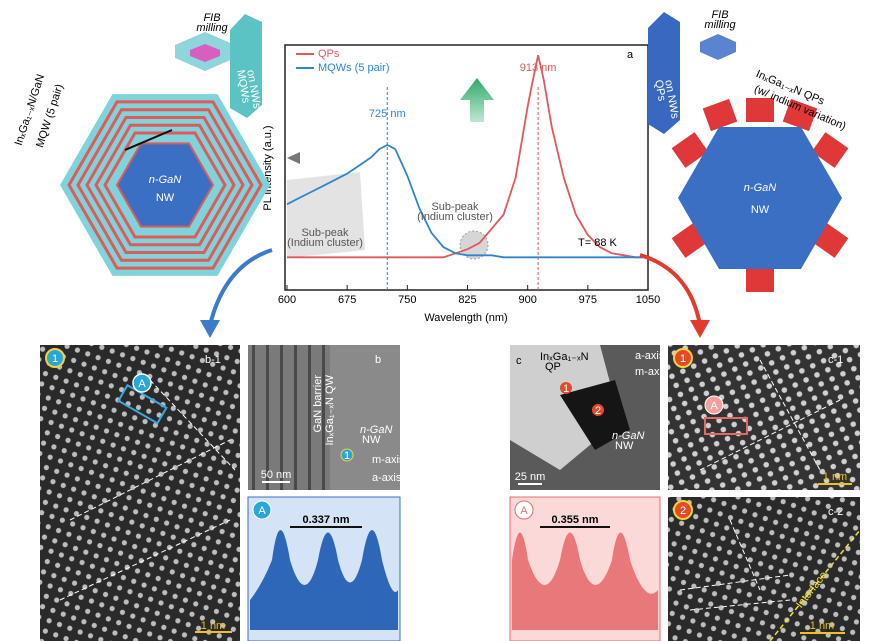 The image size is (878, 641). I want to click on x-tick-label: 900, so click(527, 300).